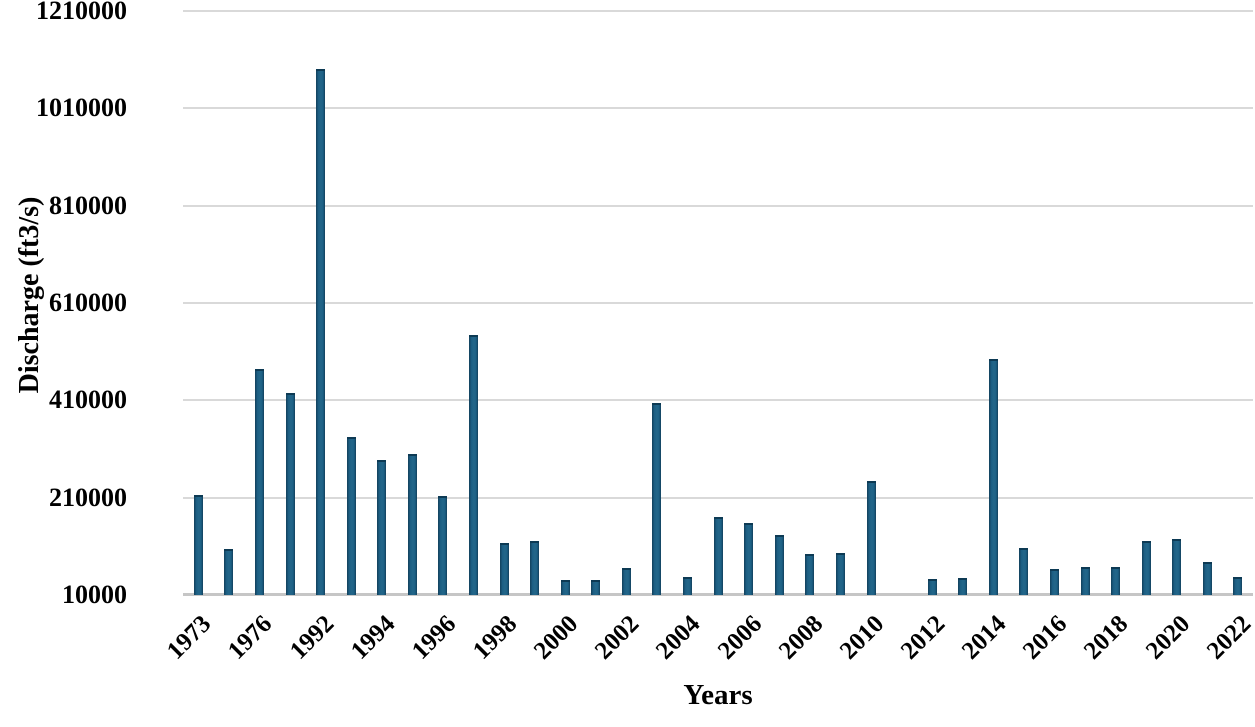  I want to click on x-tick-label: 2014, so click(984, 637).